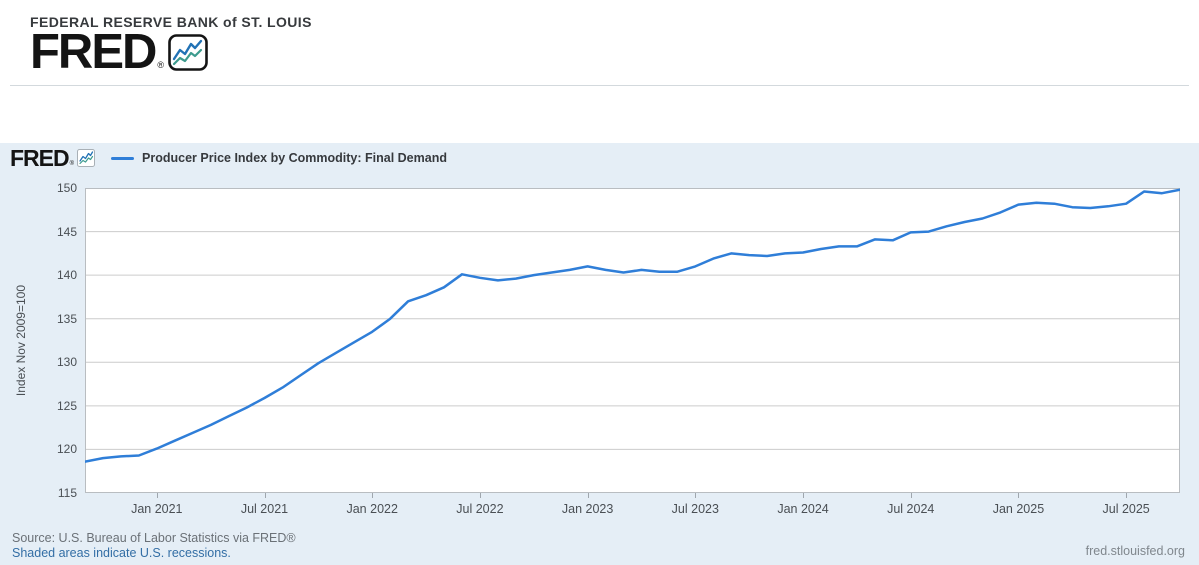  Describe the element at coordinates (599, 85) in the screenshot. I see `header-divider` at that location.